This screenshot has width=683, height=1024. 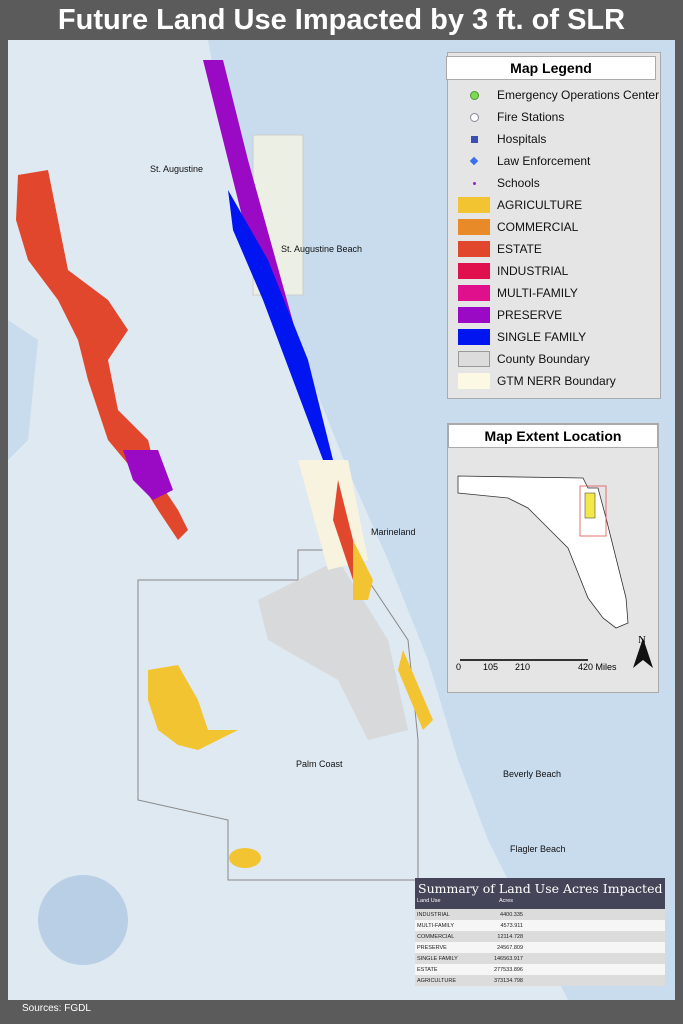 What do you see at coordinates (642, 640) in the screenshot?
I see `north-arrow-label: N` at bounding box center [642, 640].